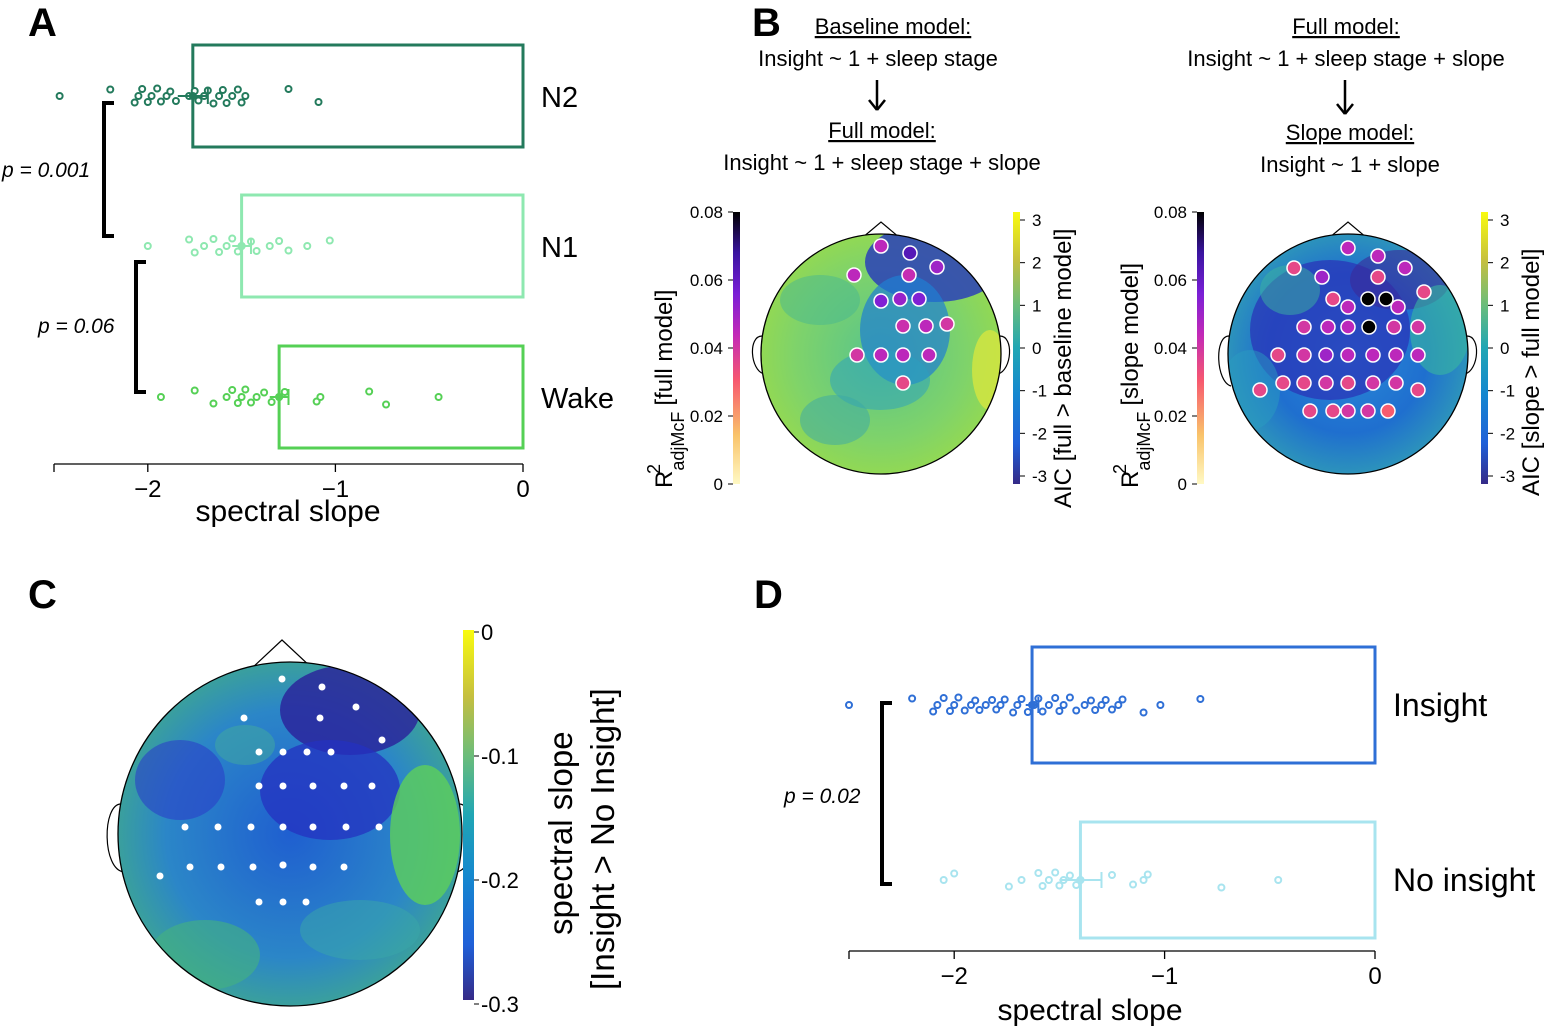 The width and height of the screenshot is (1548, 1030). What do you see at coordinates (1039, 391) in the screenshot?
I see `colorbar-tick-label: -1` at bounding box center [1039, 391].